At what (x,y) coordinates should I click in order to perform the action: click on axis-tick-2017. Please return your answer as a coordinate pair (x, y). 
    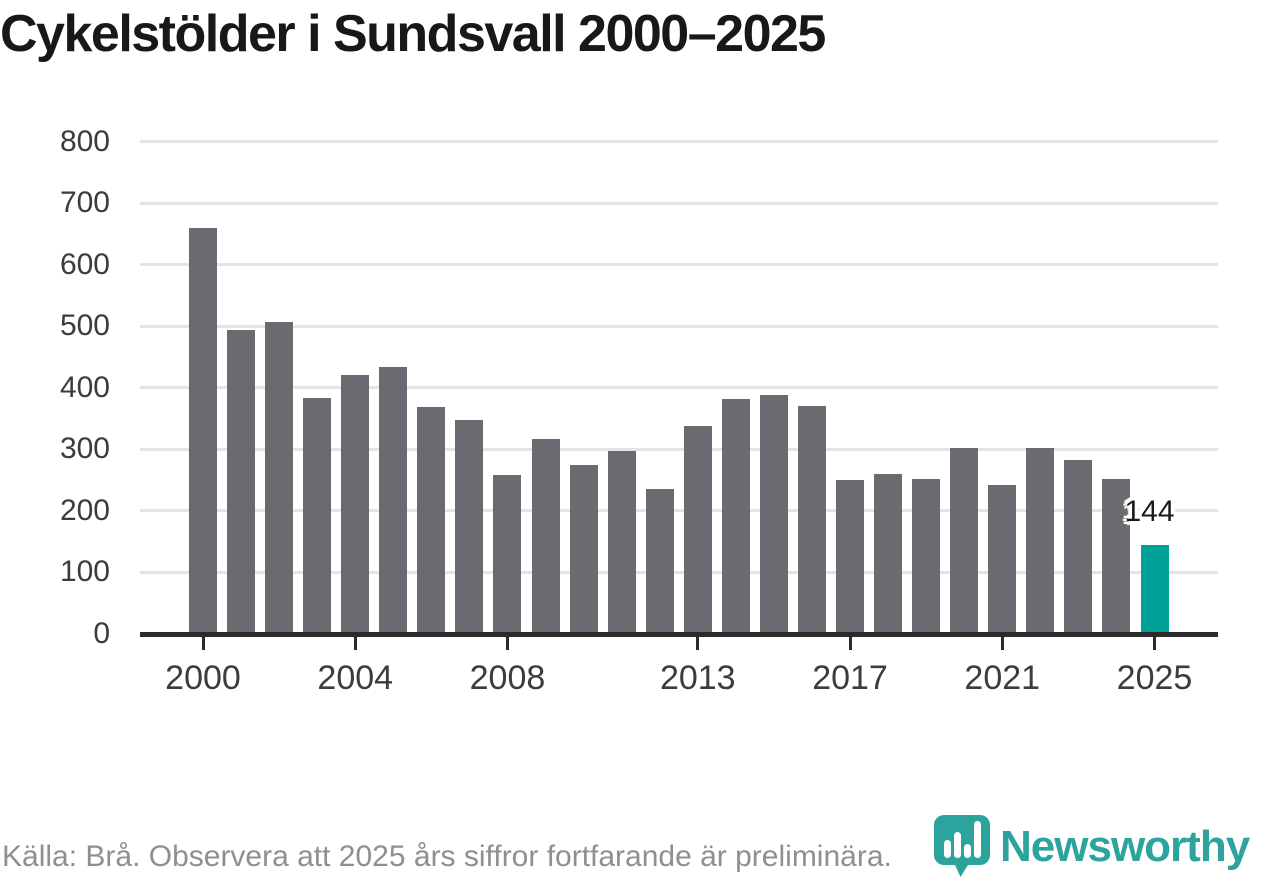
    Looking at the image, I should click on (850, 643).